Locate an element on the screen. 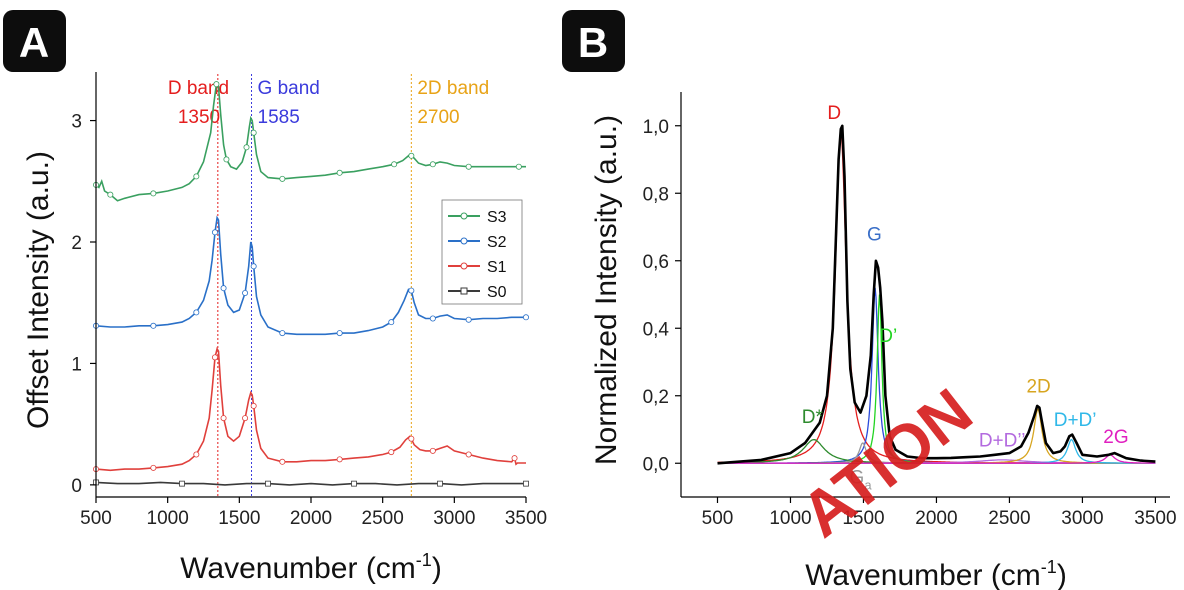 This screenshot has width=1184, height=590. y-tick-label-a: 0 is located at coordinates (76, 486).